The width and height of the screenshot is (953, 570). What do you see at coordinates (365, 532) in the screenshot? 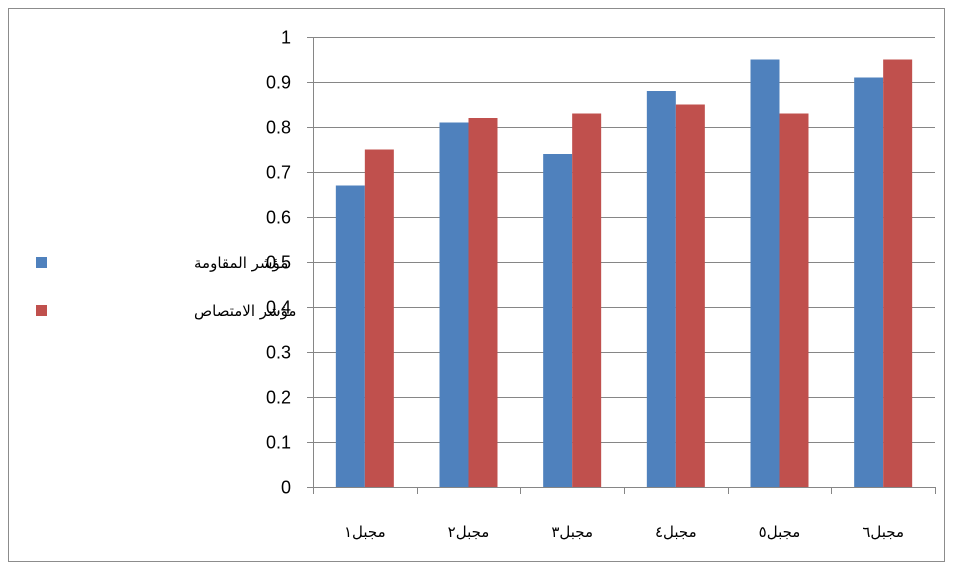
I see `x-tick-label: مجبل١` at bounding box center [365, 532].